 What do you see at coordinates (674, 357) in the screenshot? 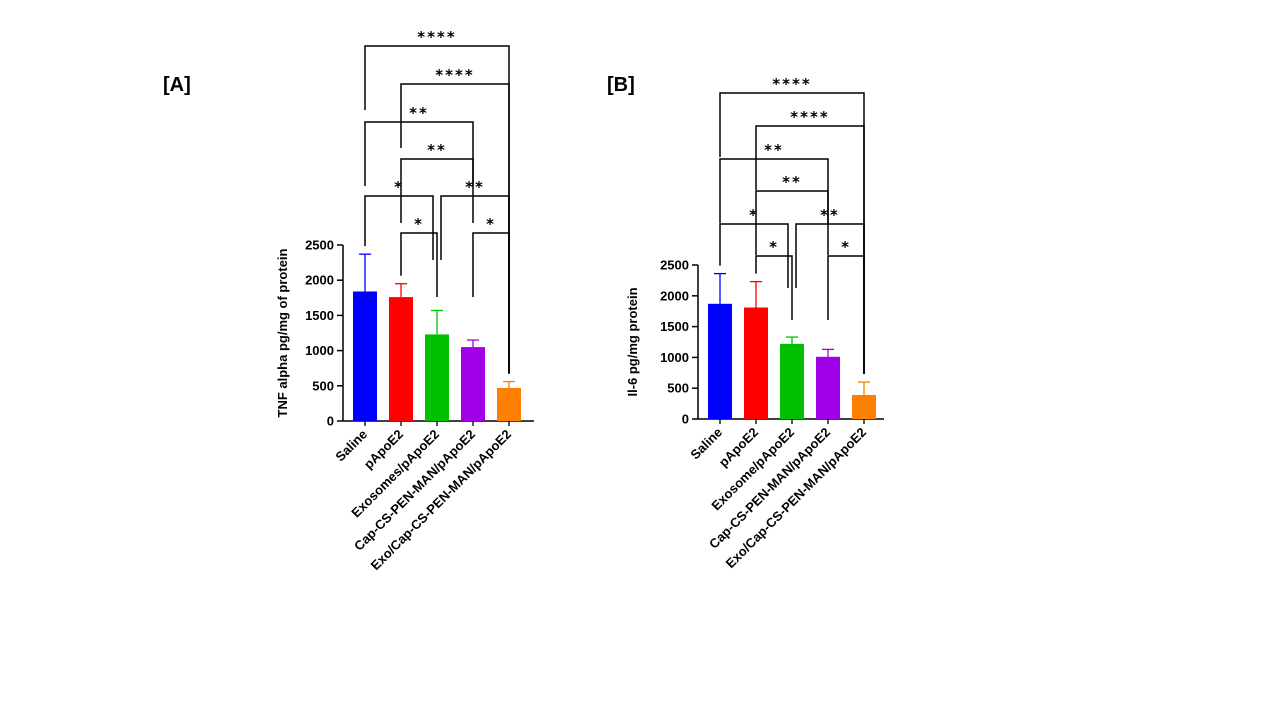
I see `panel-b-y-tick-label: 1000` at bounding box center [674, 357].